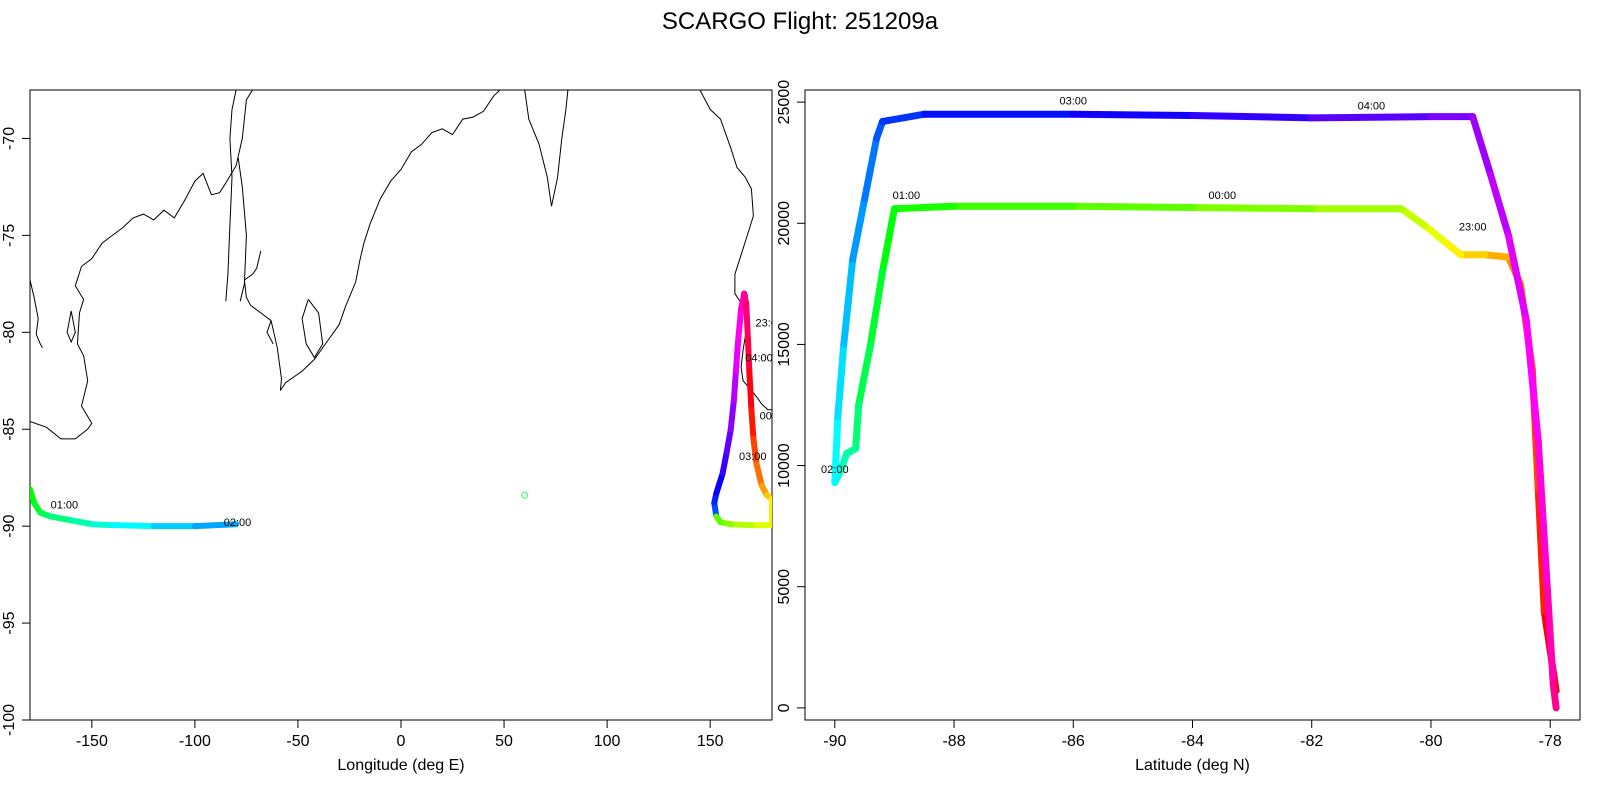 This screenshot has width=1600, height=800. I want to click on map-time-label: 04:00, so click(759, 358).